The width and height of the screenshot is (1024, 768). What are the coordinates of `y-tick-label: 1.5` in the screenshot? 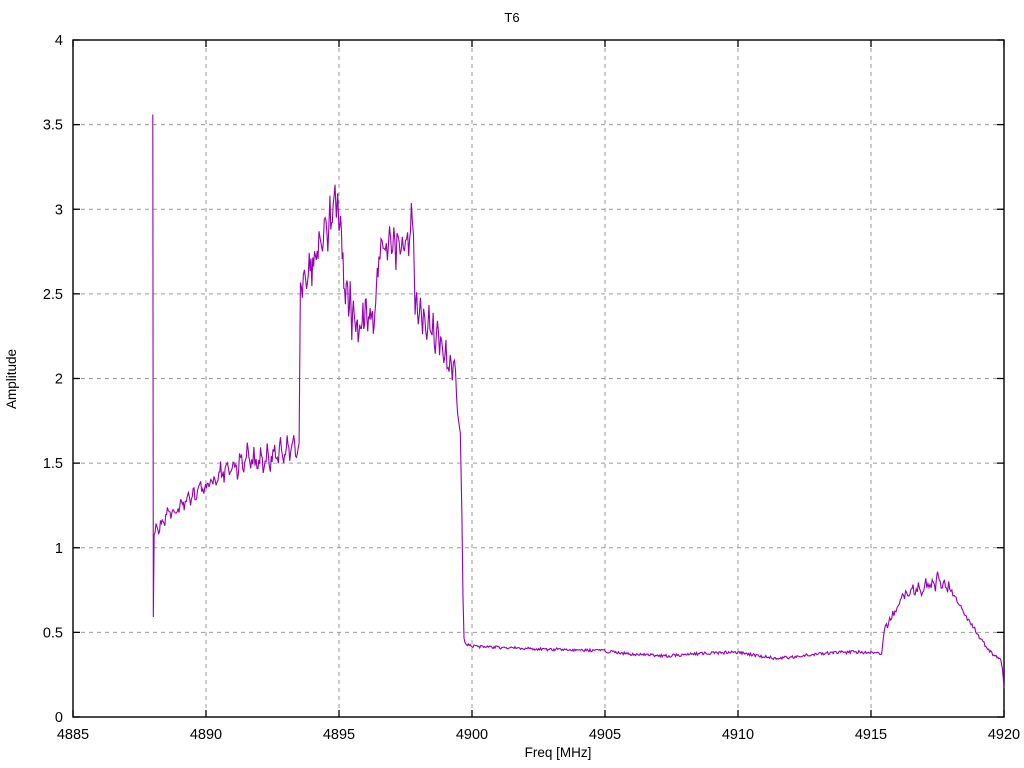 It's located at (53, 464).